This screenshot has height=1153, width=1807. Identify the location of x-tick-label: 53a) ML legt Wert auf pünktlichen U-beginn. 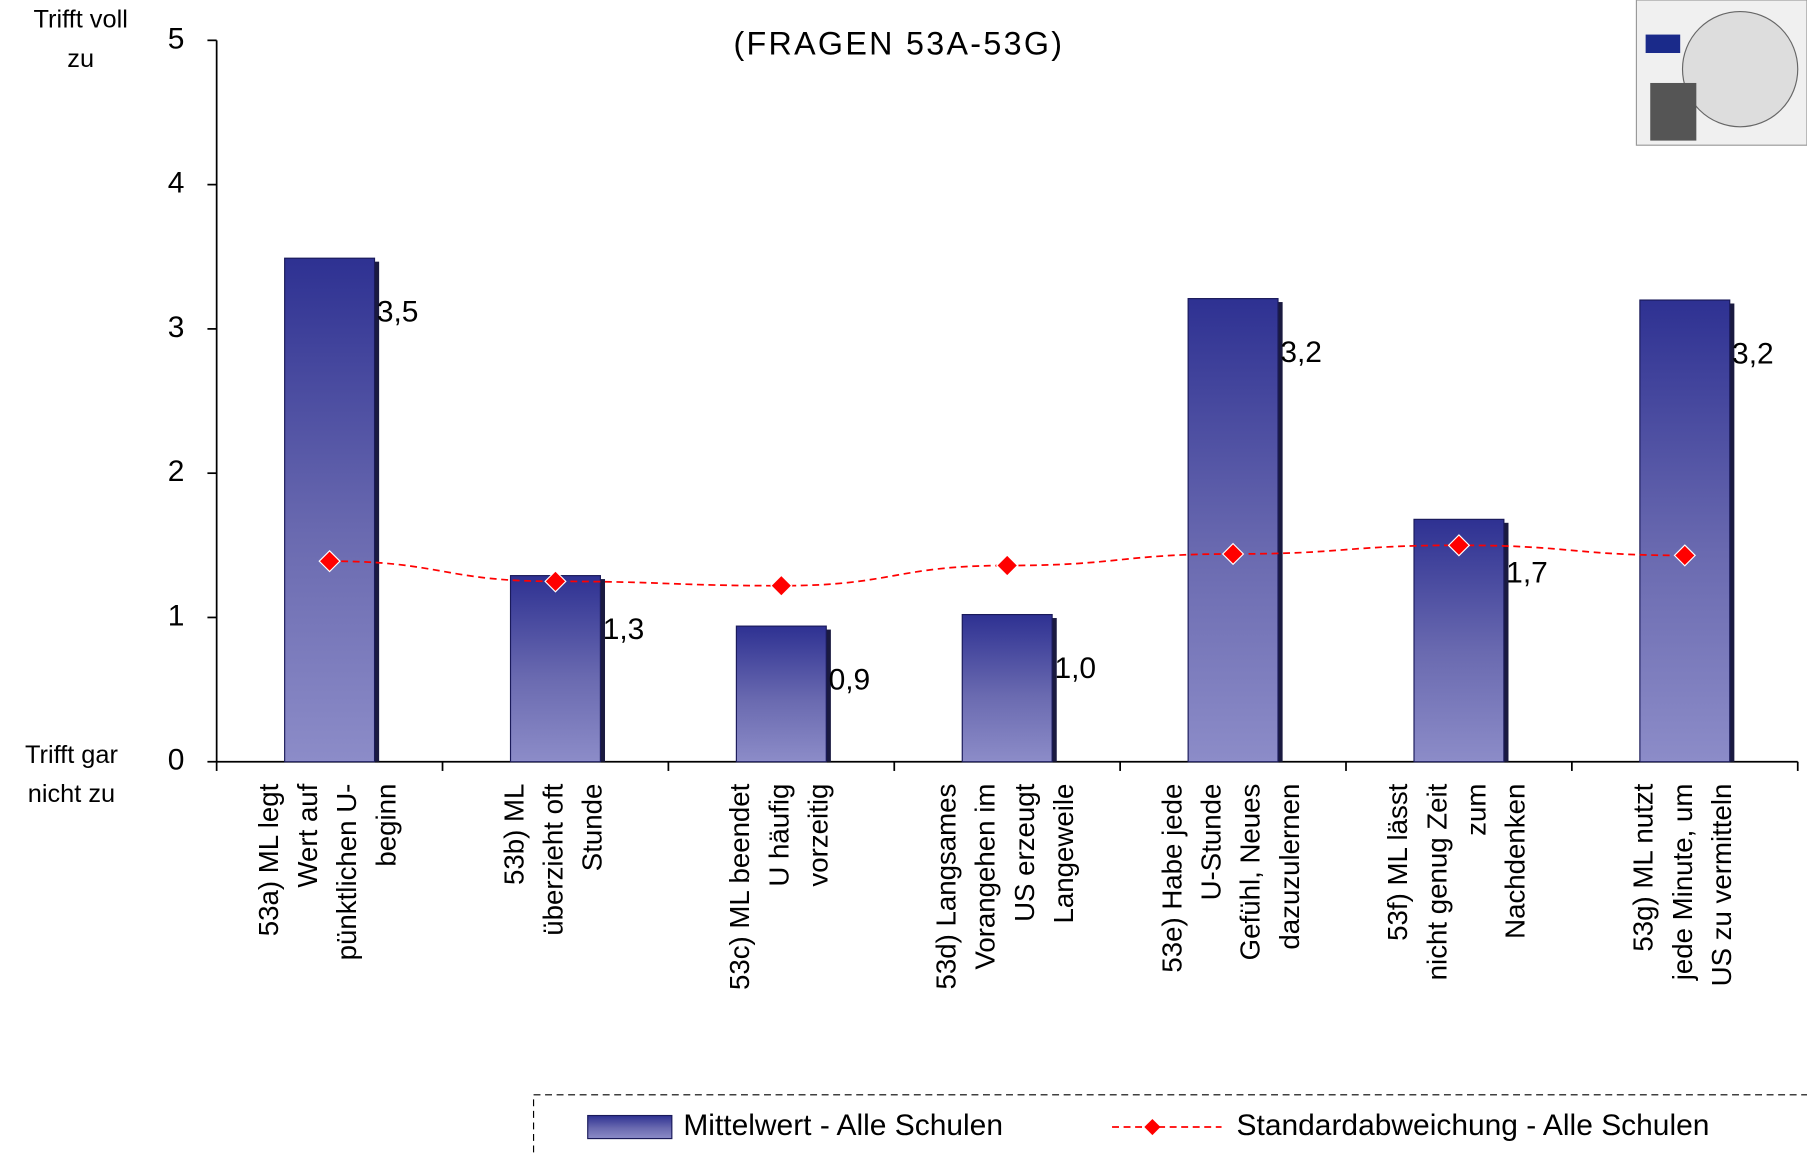
(327, 871).